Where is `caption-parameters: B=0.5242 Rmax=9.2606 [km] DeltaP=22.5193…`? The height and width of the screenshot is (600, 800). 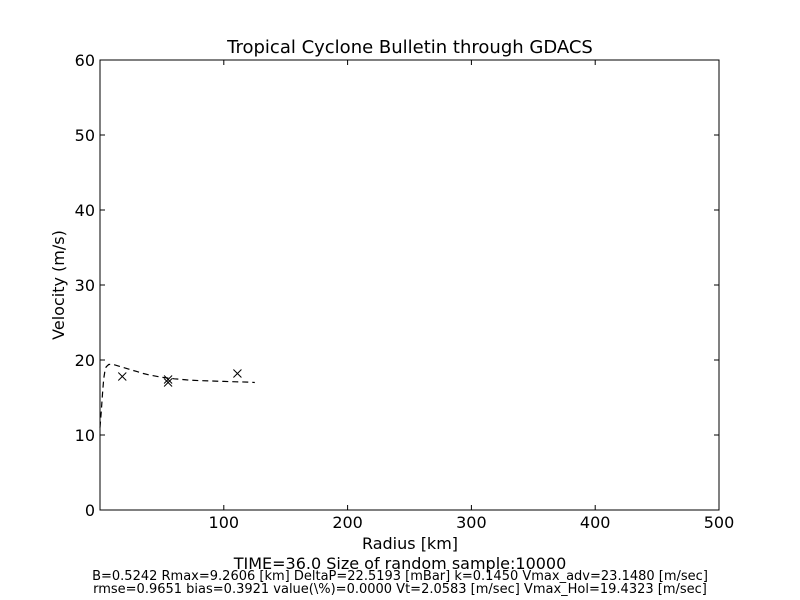
caption-parameters: B=0.5242 Rmax=9.2606 [km] DeltaP=22.5193… is located at coordinates (400, 576).